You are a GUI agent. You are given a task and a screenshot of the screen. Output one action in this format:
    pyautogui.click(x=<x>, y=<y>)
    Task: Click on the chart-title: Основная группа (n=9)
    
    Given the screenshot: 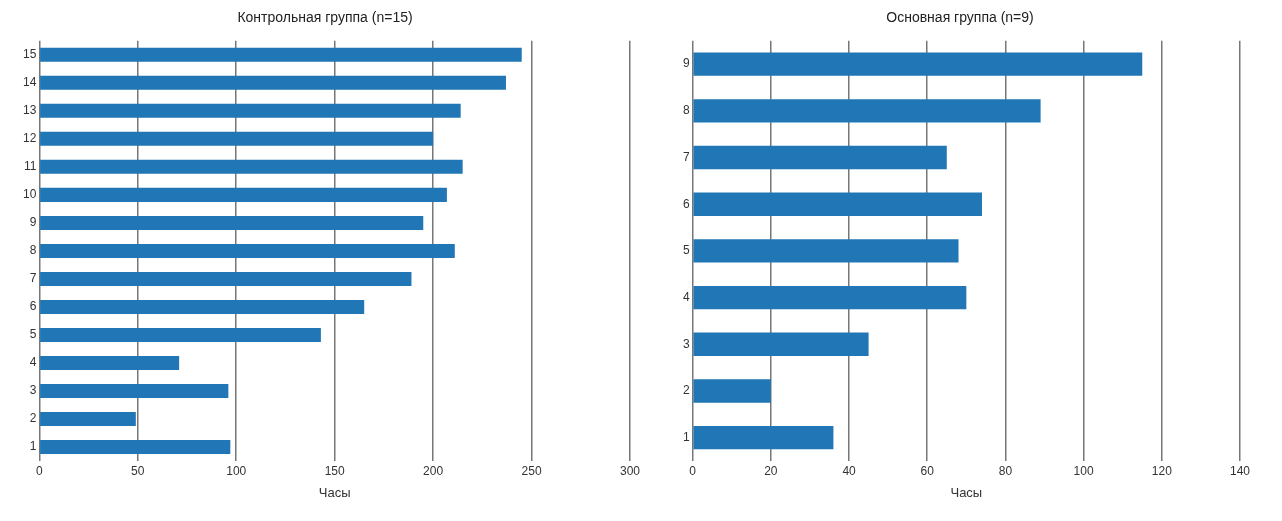 What is the action you would take?
    pyautogui.click(x=960, y=17)
    